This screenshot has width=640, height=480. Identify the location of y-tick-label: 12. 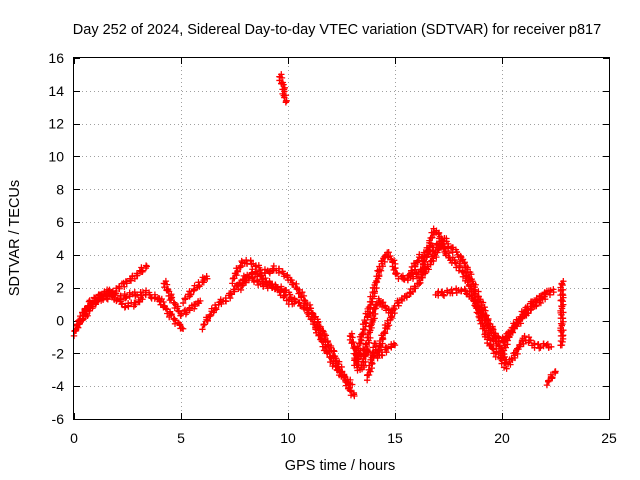
(56, 124).